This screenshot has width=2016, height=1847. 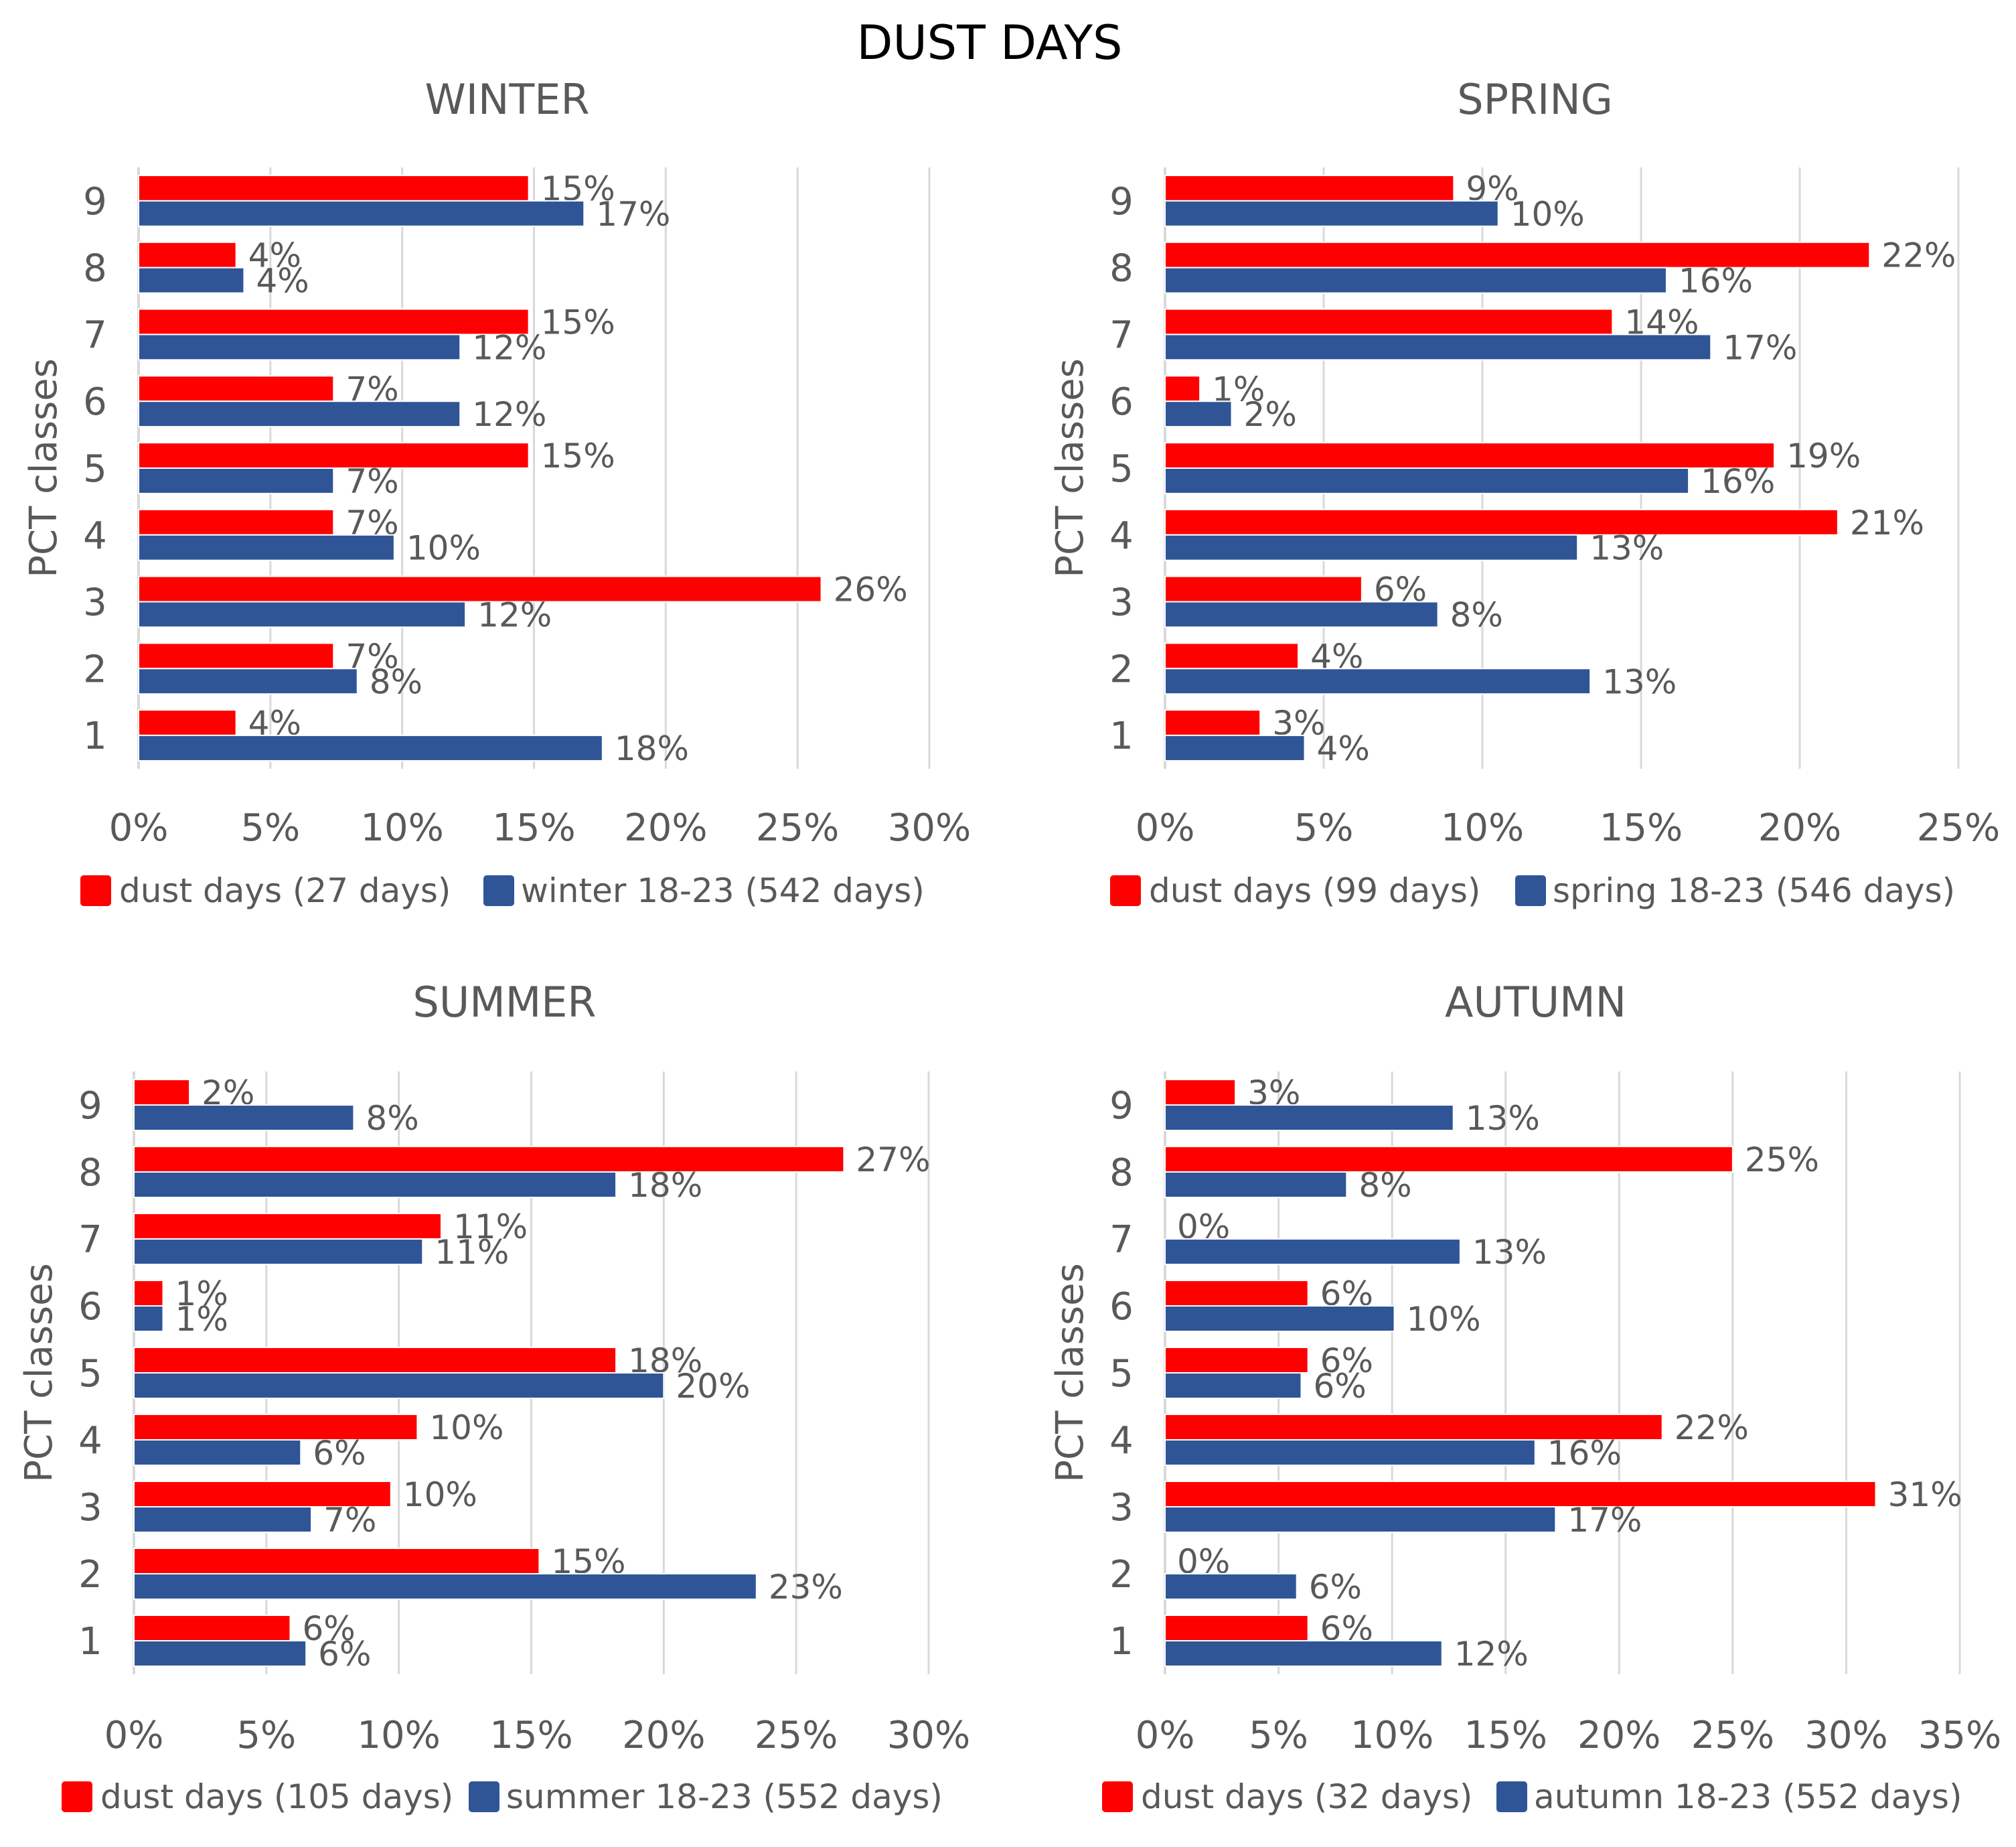 I want to click on bar-data-label: 21%, so click(x=1887, y=523).